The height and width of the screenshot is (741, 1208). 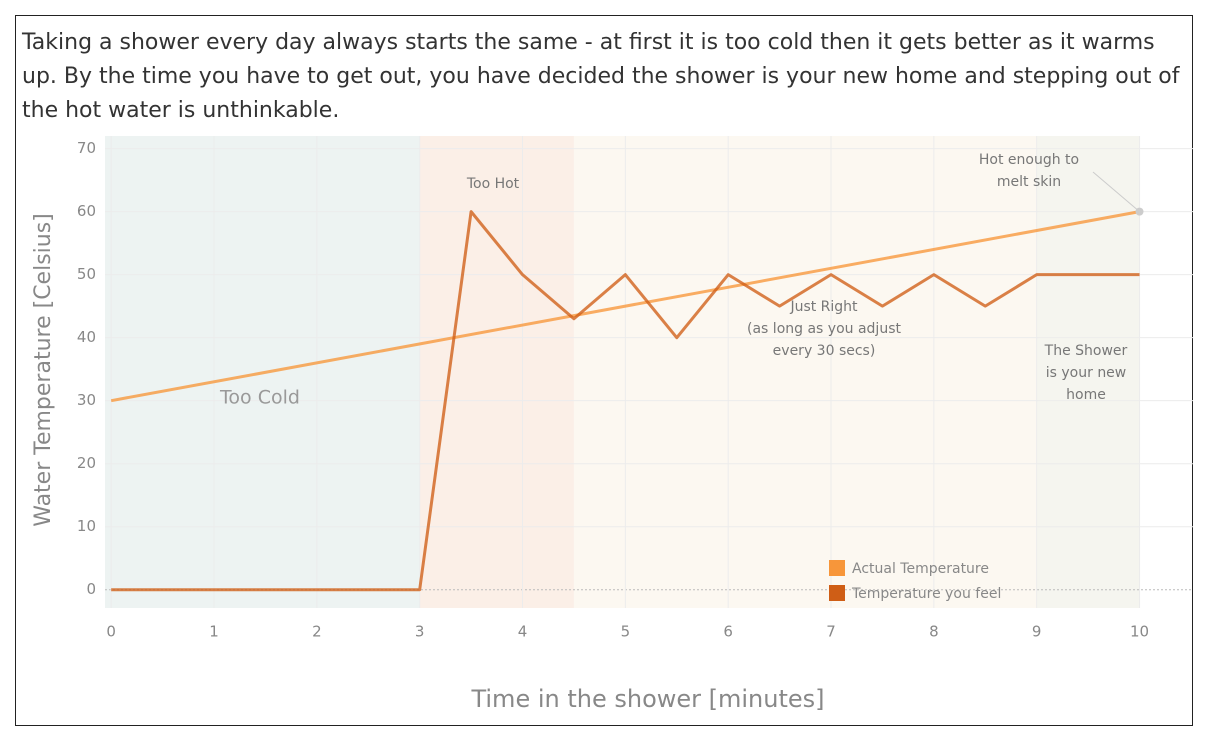 I want to click on region-label: every 30 secs), so click(x=824, y=351).